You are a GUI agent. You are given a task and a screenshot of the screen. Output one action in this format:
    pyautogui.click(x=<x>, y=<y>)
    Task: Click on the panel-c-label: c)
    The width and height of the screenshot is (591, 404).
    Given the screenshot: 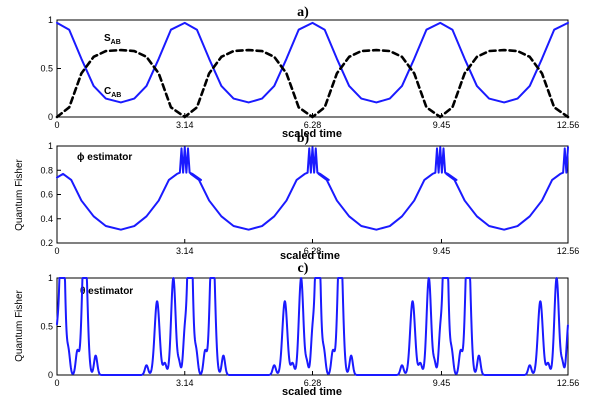 What is the action you would take?
    pyautogui.click(x=303, y=268)
    